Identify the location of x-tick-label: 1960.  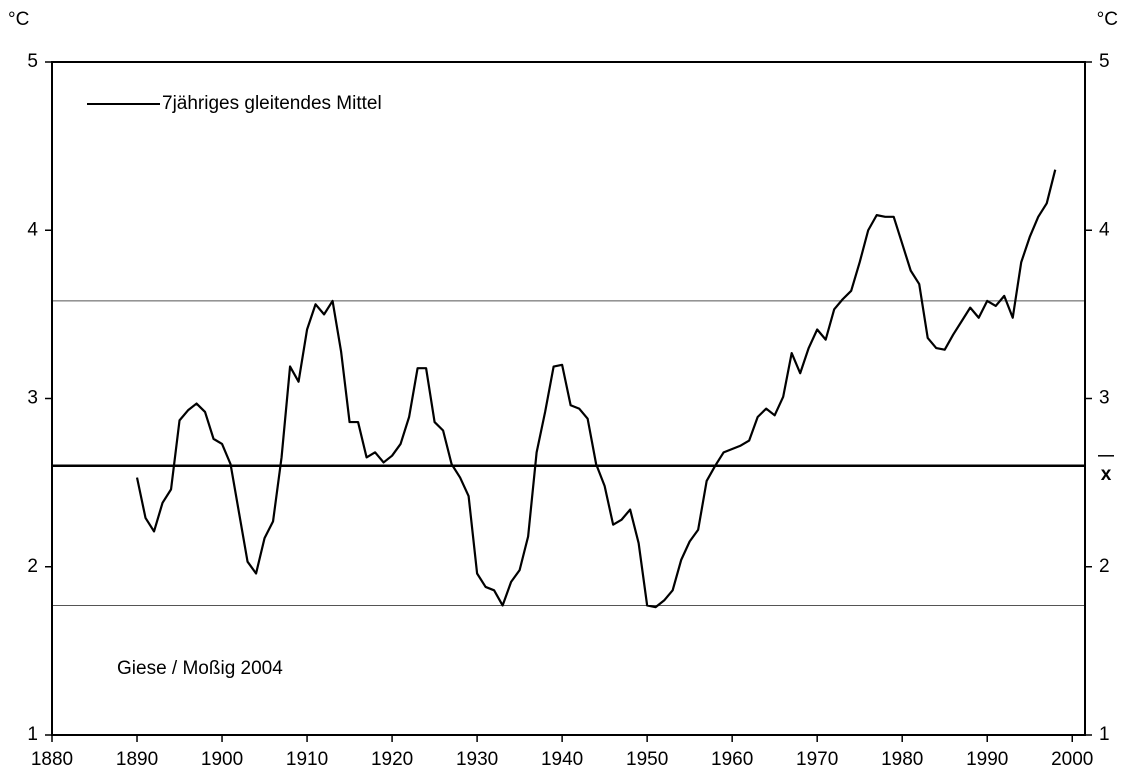
(732, 759).